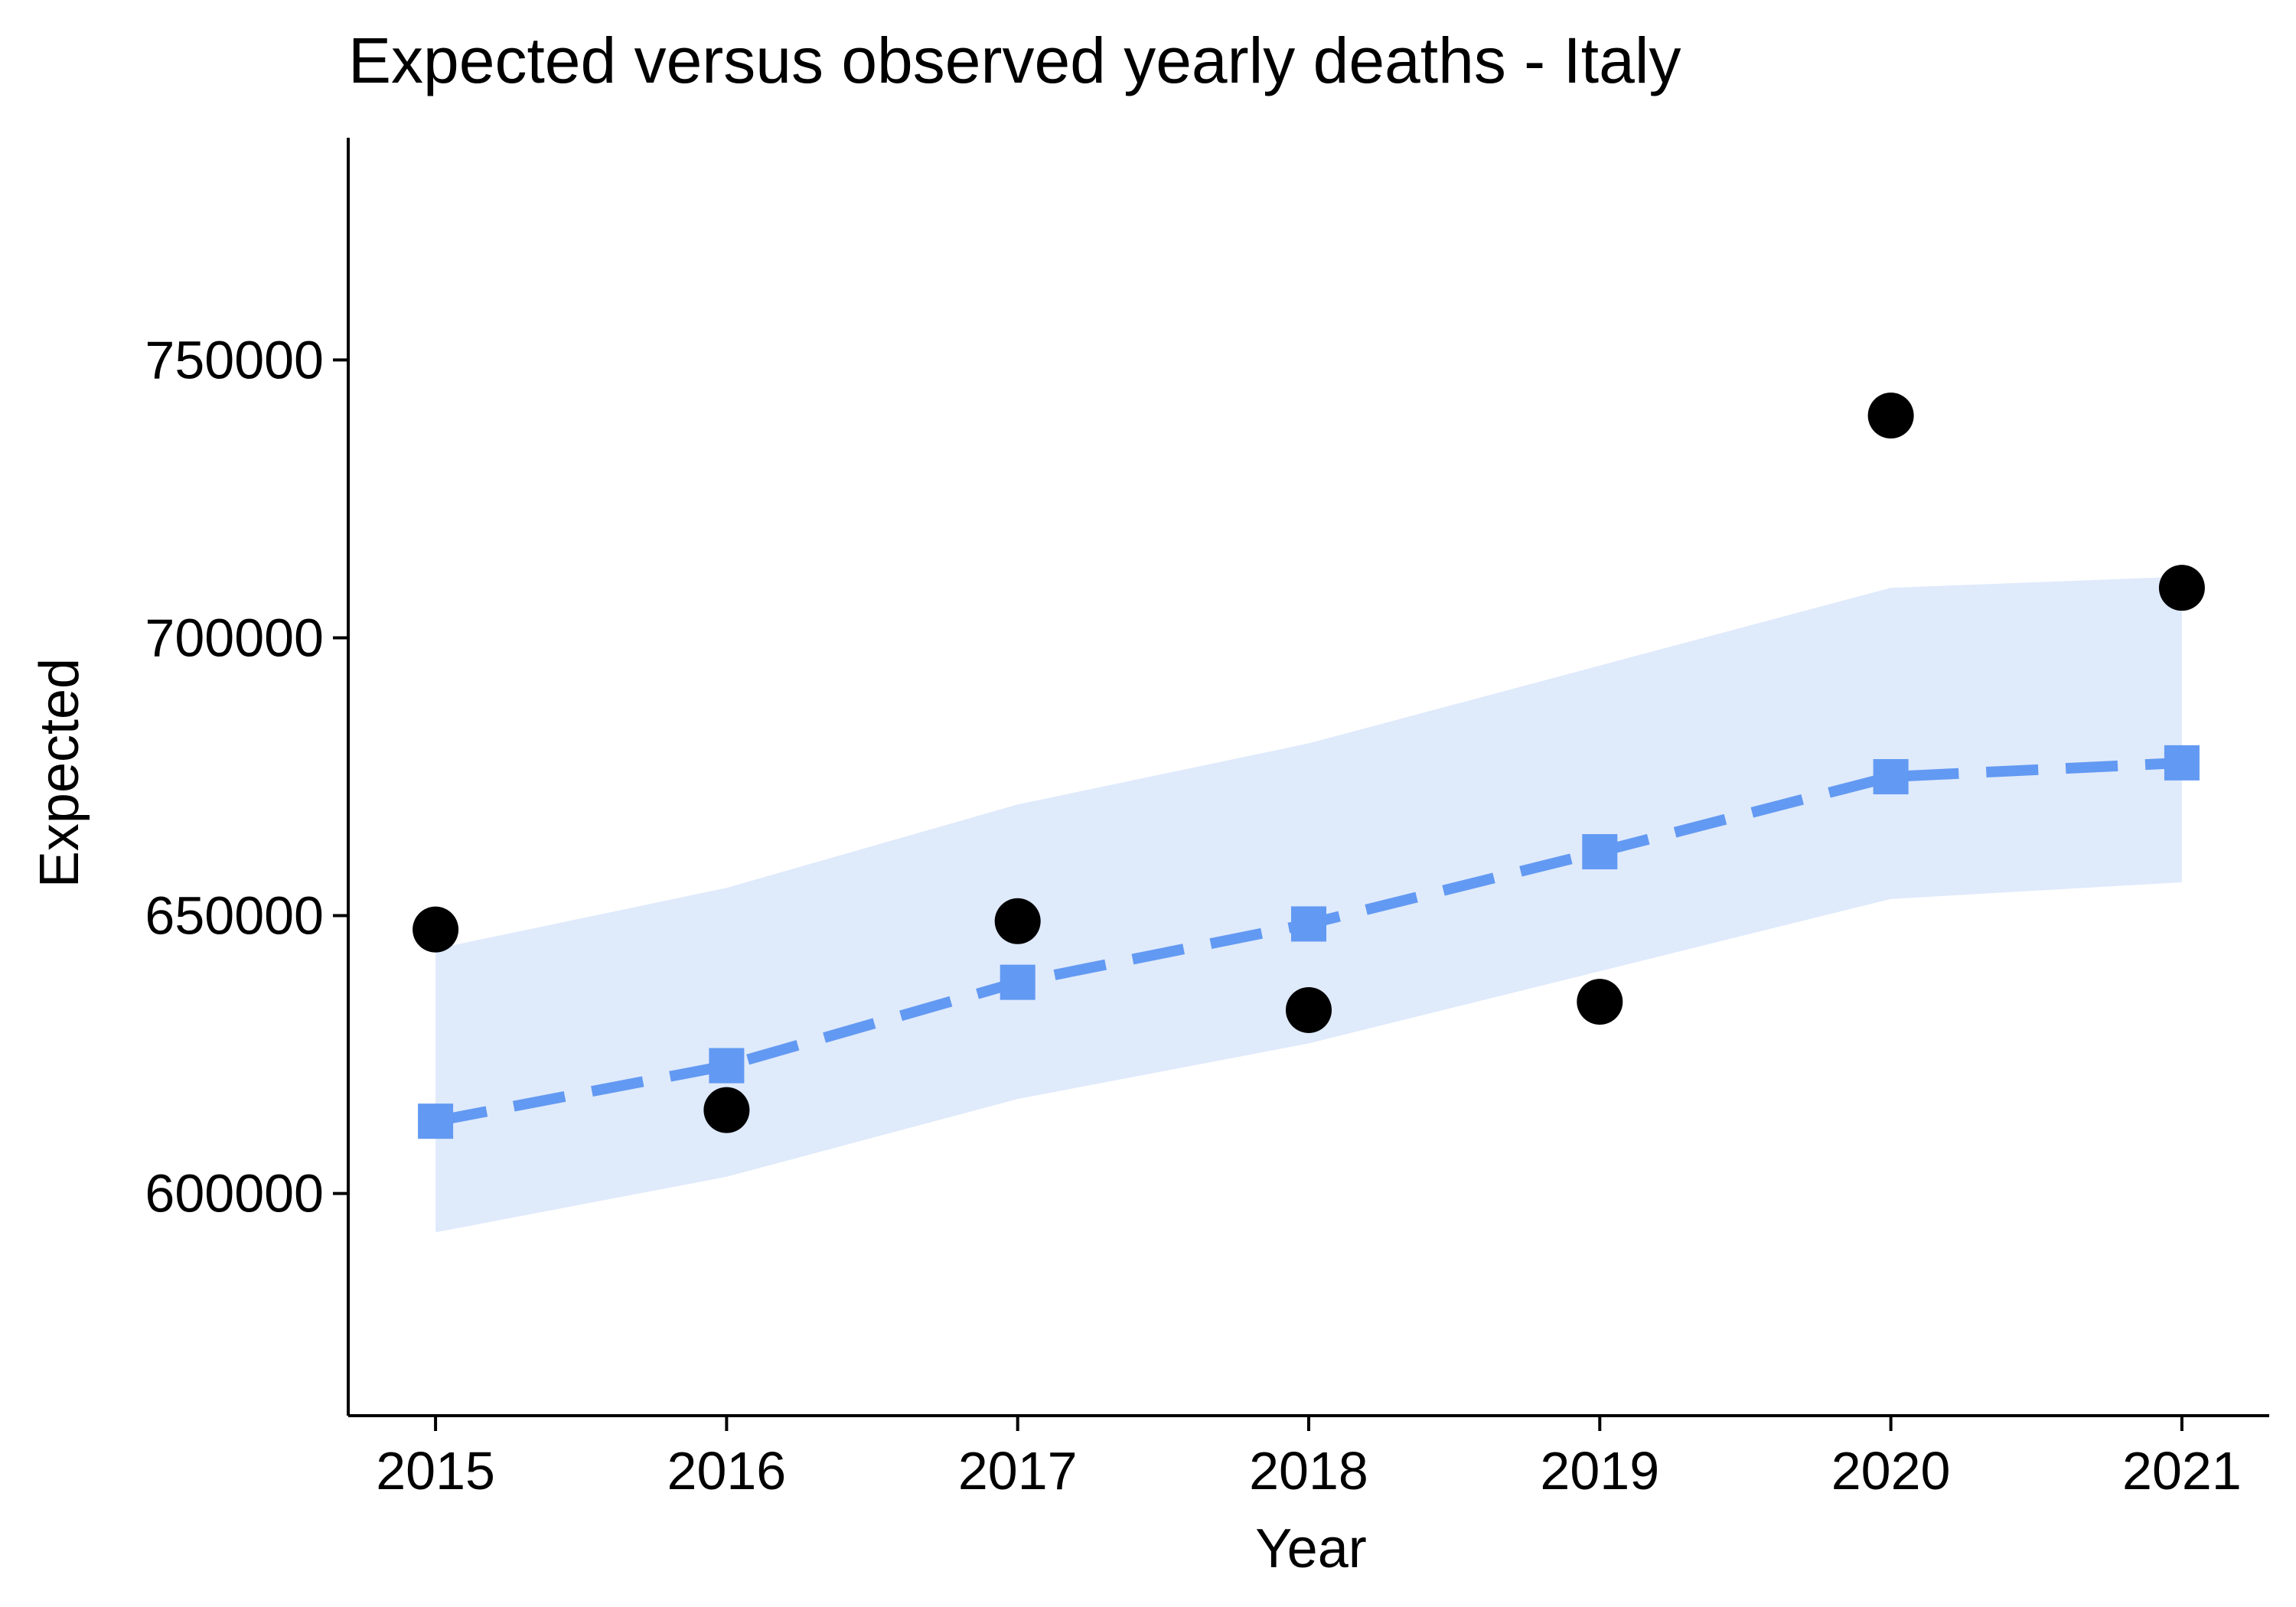  I want to click on x-tick-label: 2017, so click(1018, 1471).